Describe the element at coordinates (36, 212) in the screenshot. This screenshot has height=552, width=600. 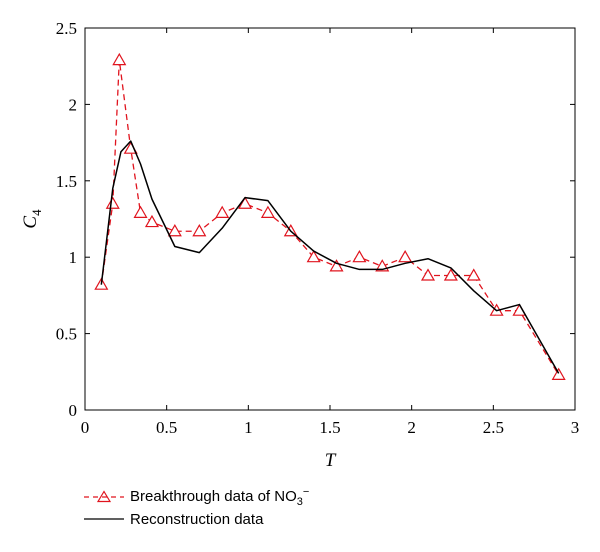
I see `y-axis-label-sub: 4` at that location.